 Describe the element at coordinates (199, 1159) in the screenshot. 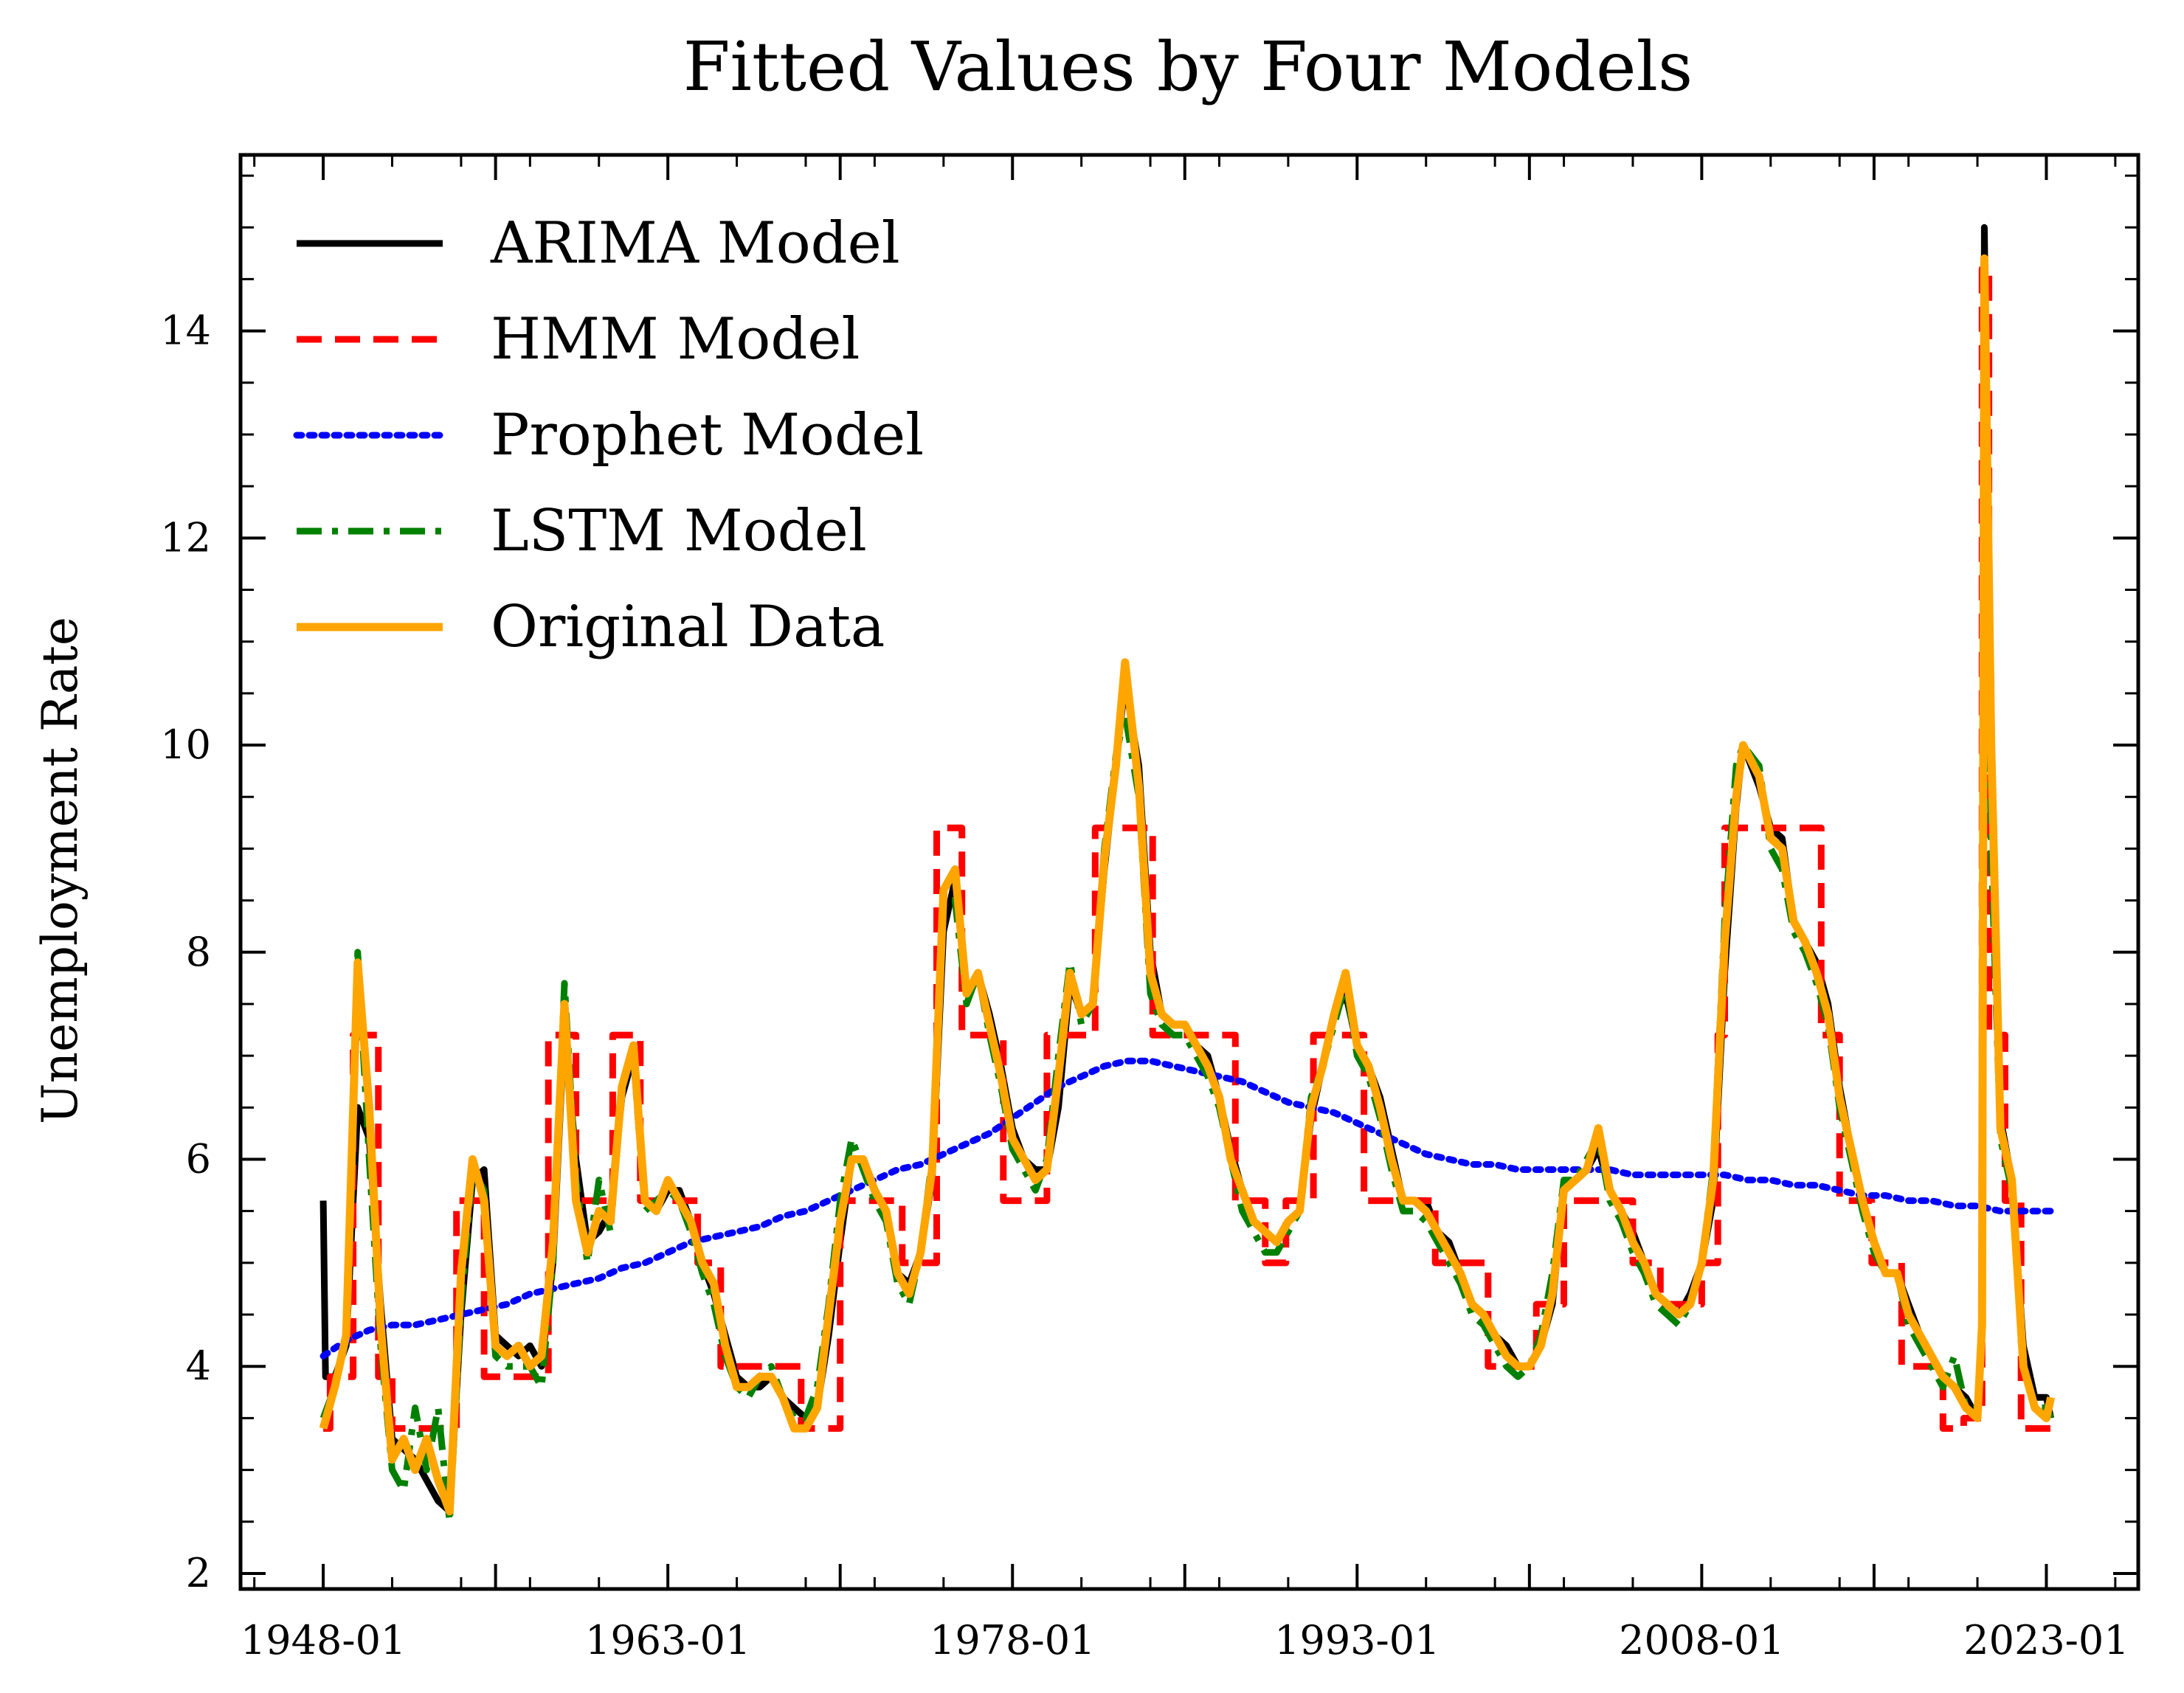

I see `y-tick-label: 6` at that location.